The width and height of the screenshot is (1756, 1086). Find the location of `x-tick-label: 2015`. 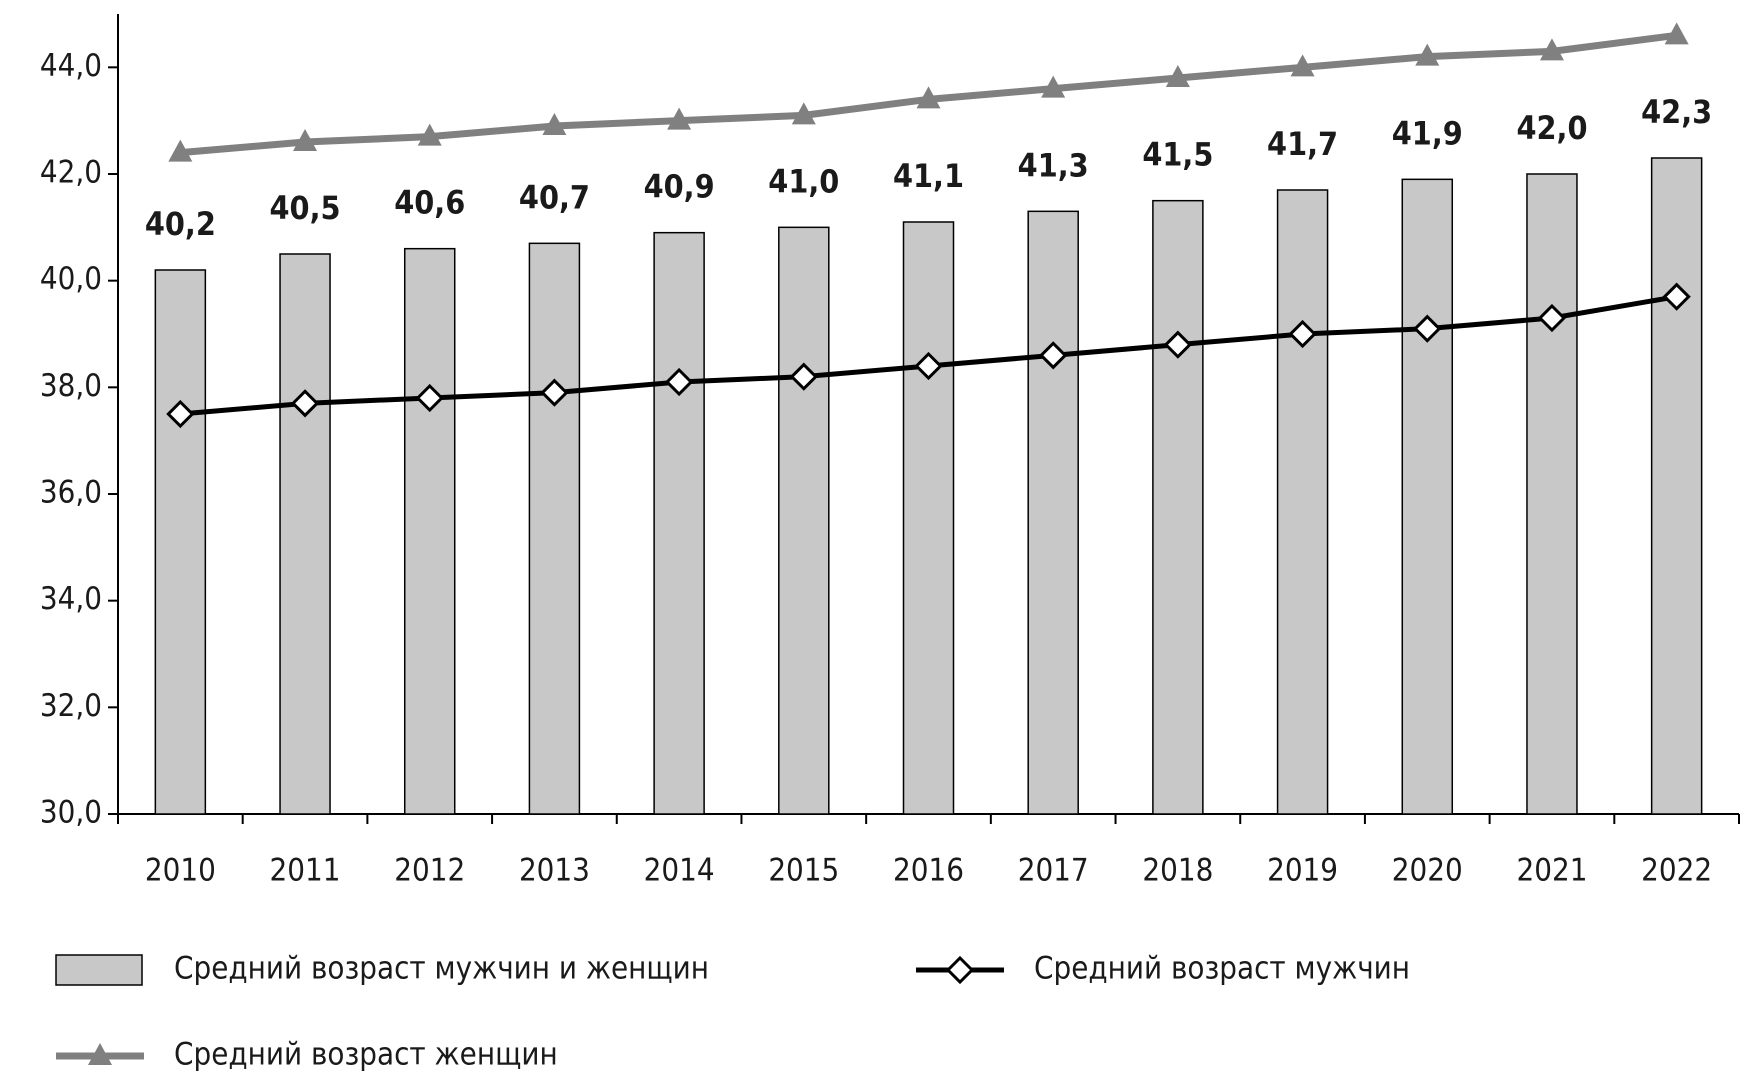

x-tick-label: 2015 is located at coordinates (803, 871).